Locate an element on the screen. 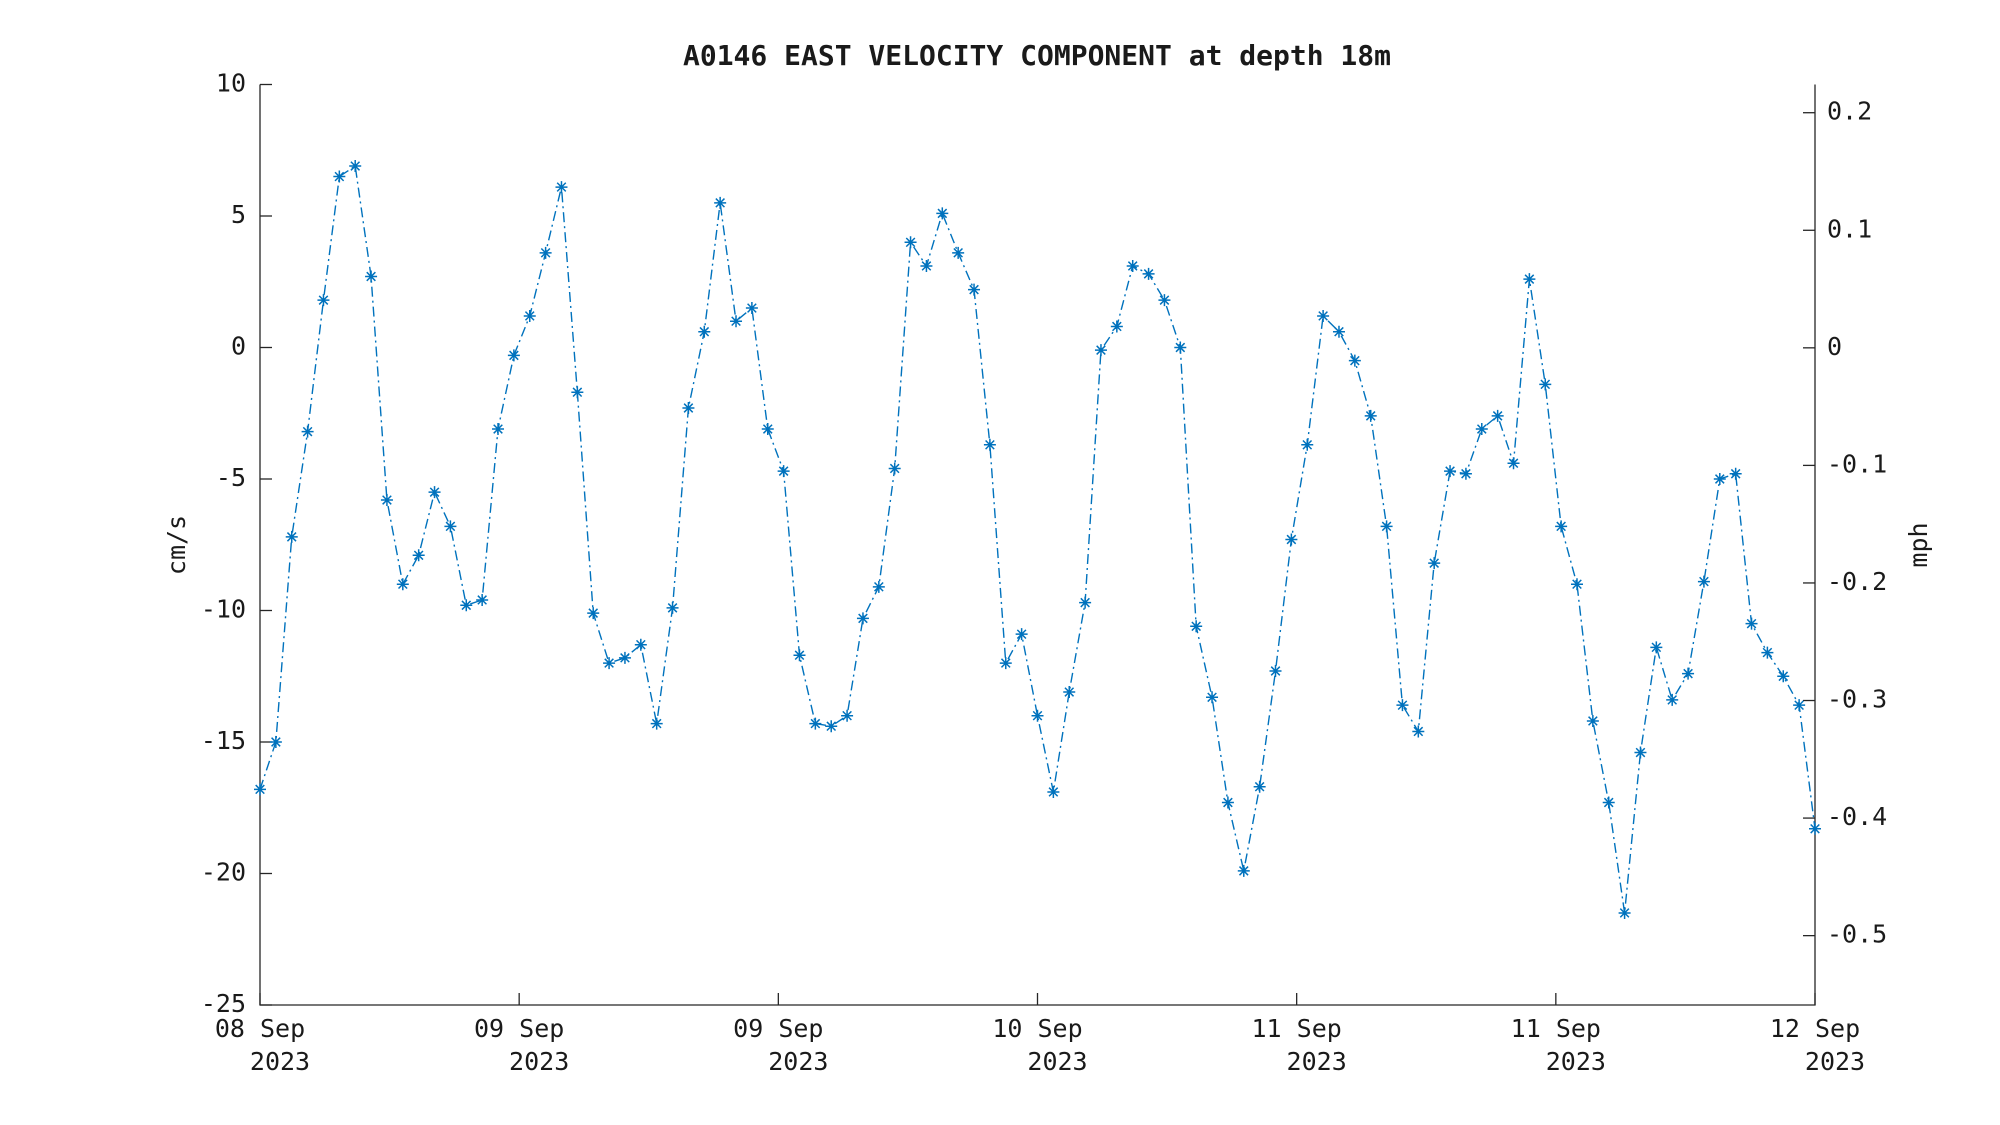  y-tick-label: 5 is located at coordinates (238, 214).